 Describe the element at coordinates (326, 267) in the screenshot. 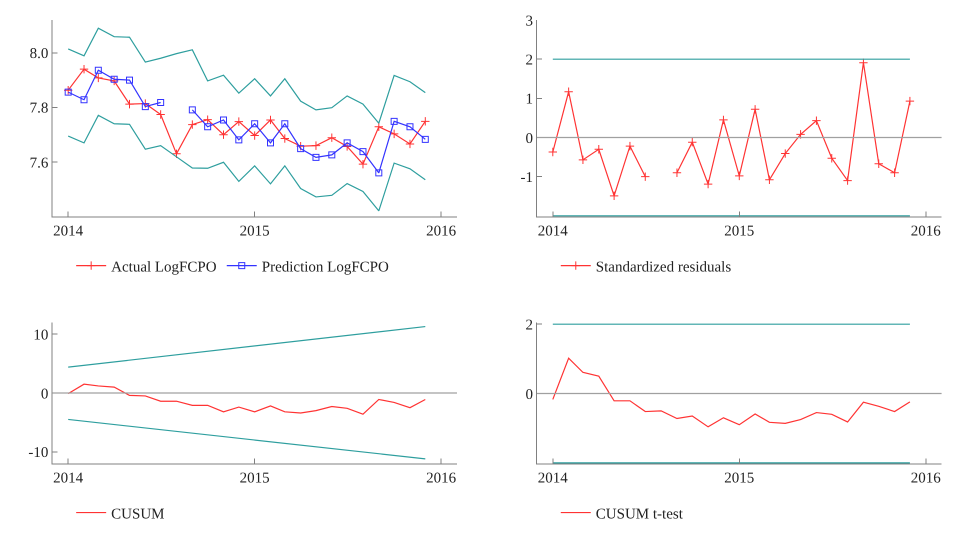

I see `legend-label: Prediction LogFCPO` at that location.